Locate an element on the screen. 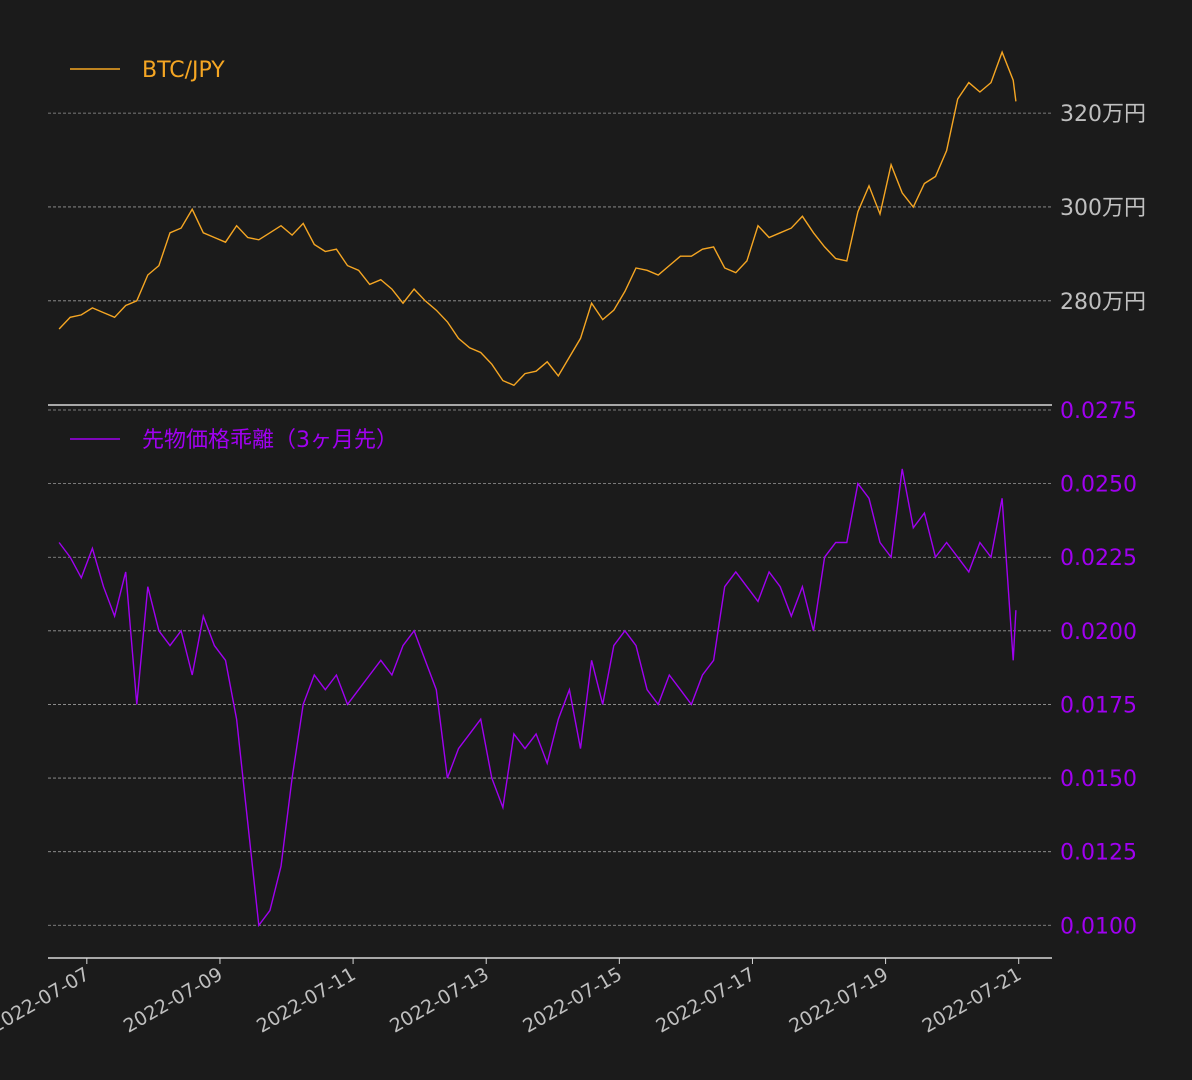 The image size is (1192, 1080). btc-grid is located at coordinates (550, 207).